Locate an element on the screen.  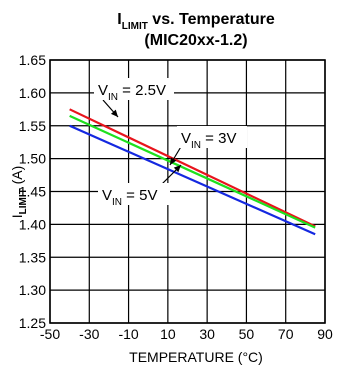
y-tick-label: 1.65 is located at coordinates (32, 60).